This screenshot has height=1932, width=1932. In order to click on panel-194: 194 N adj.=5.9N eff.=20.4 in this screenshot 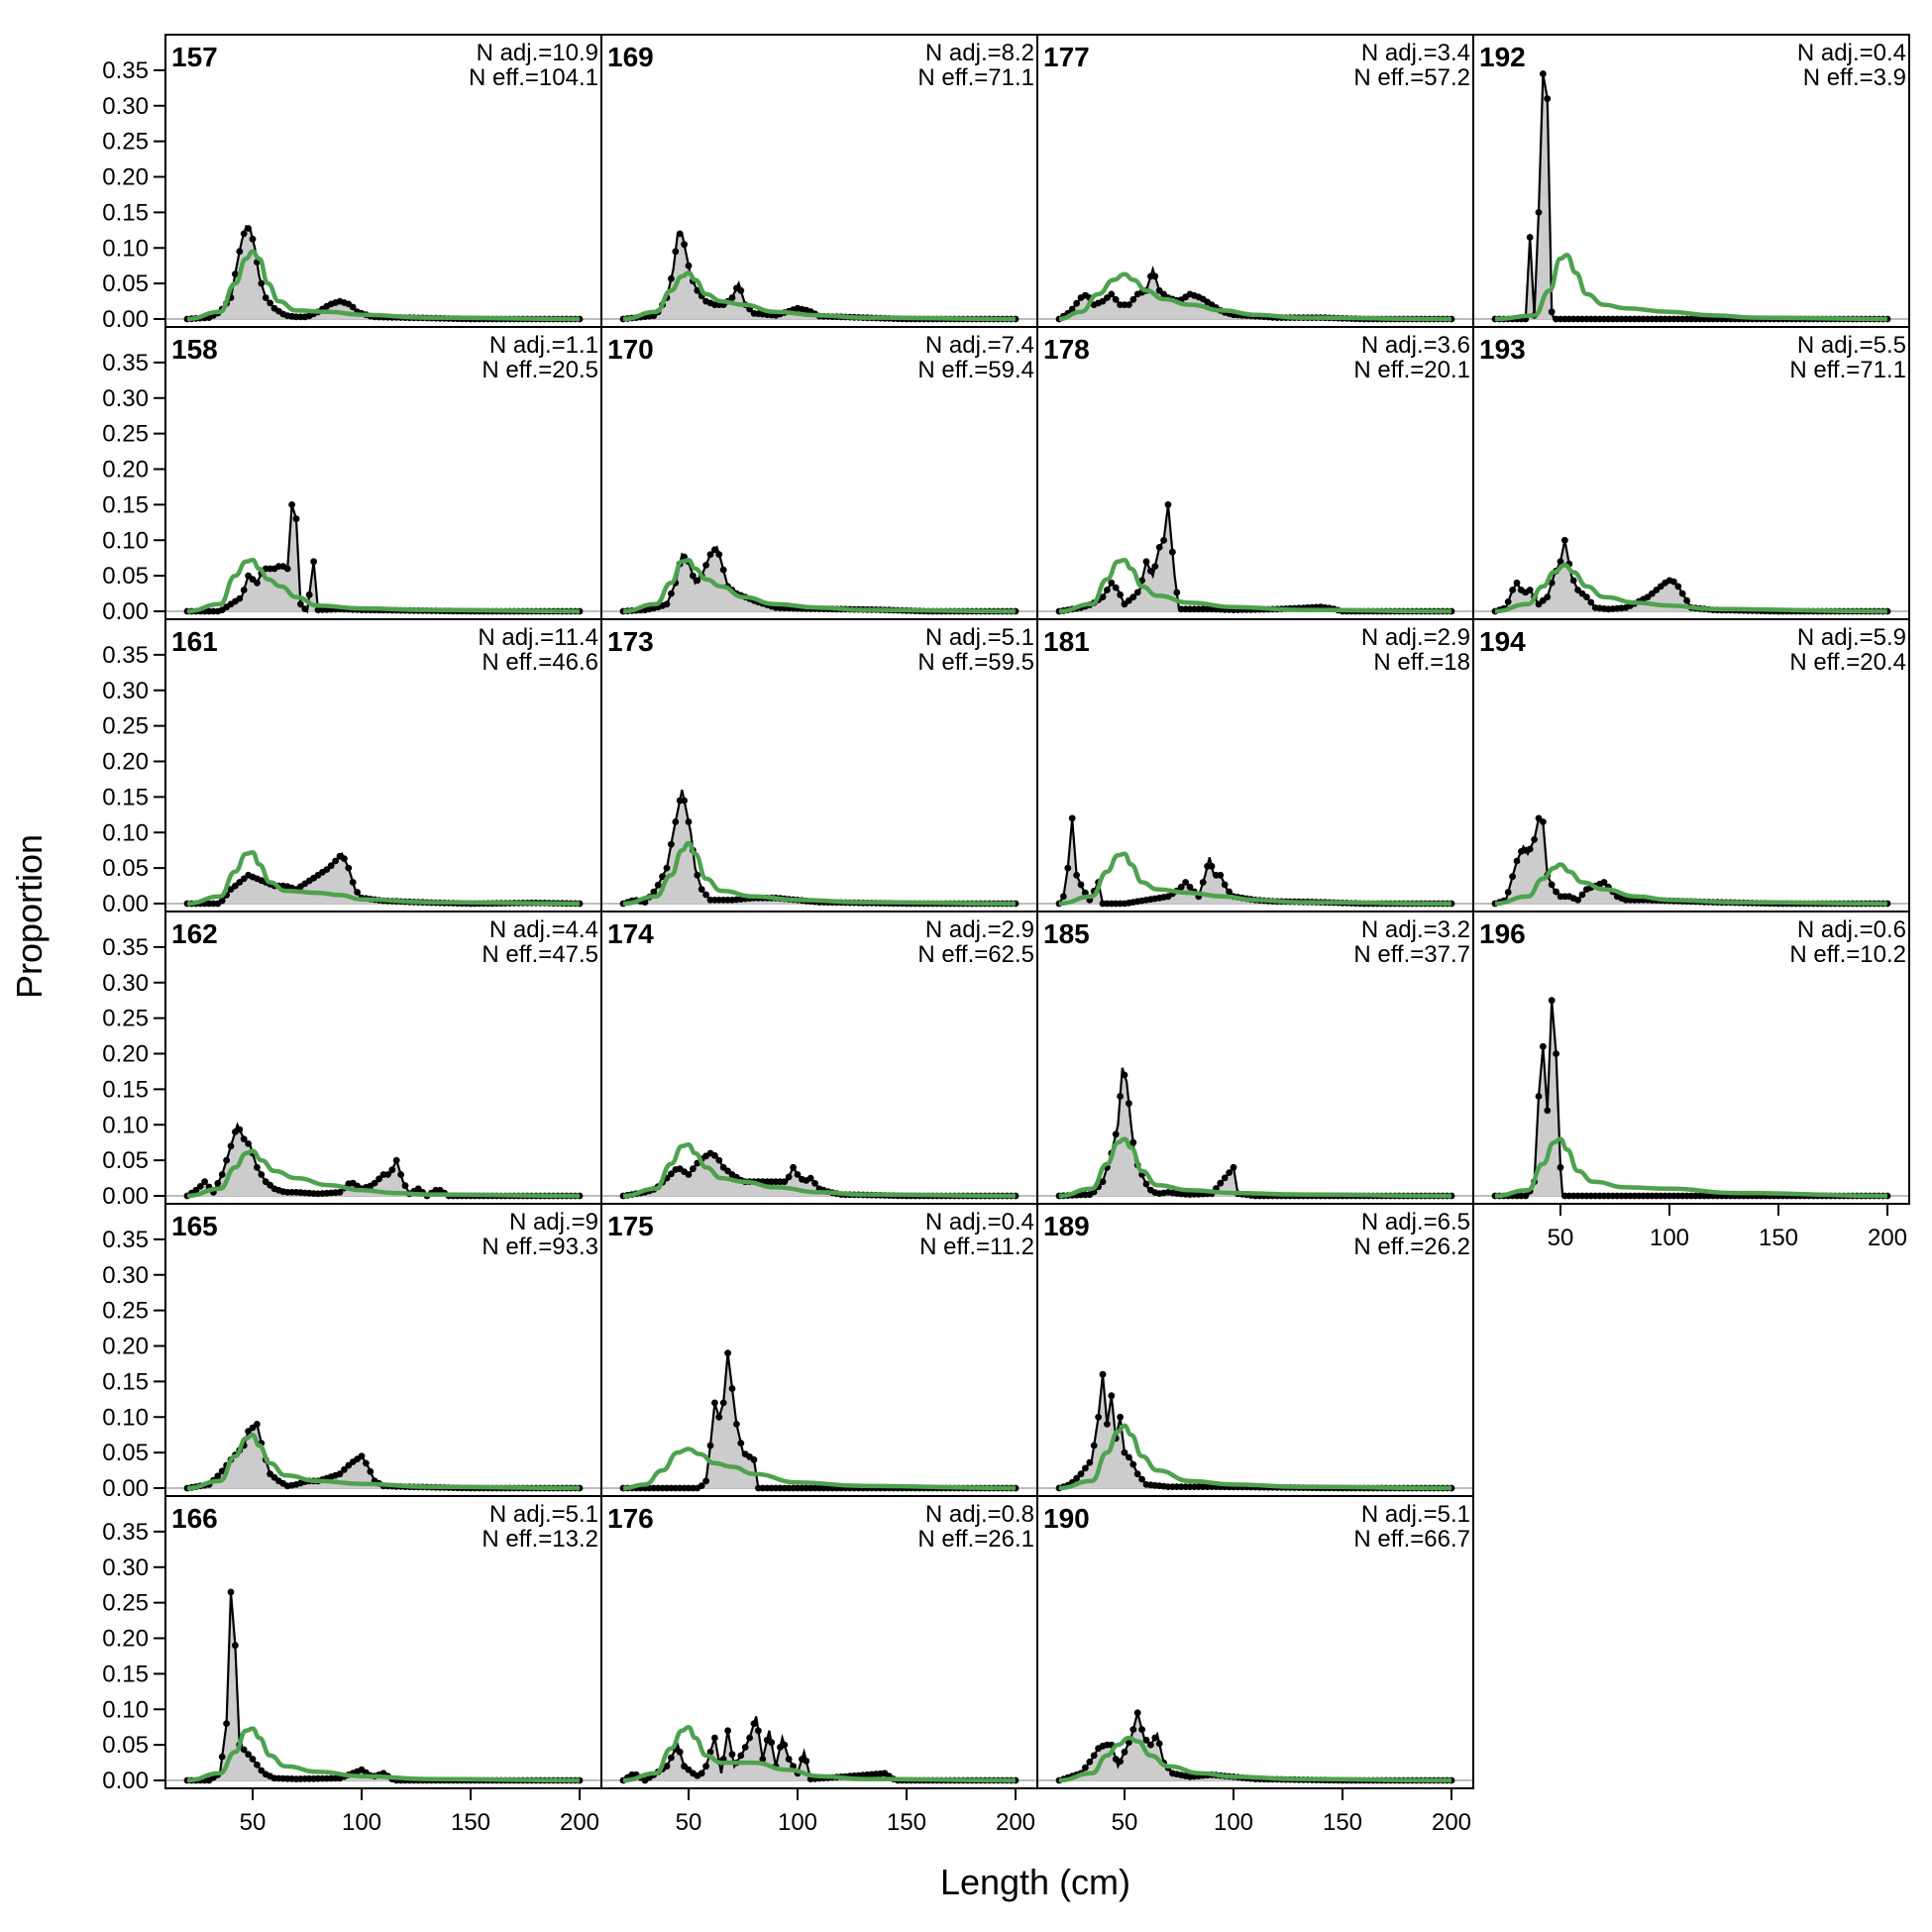, I will do `click(1691, 765)`.